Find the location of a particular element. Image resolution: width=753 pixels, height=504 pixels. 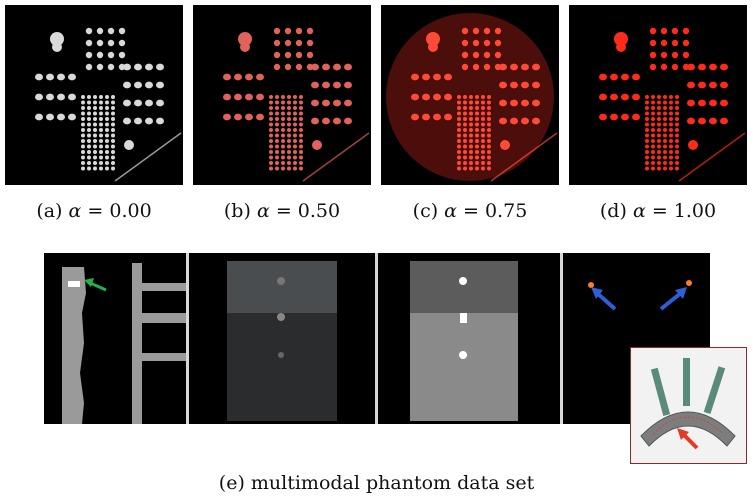

phantom-render-c is located at coordinates (472, 97).